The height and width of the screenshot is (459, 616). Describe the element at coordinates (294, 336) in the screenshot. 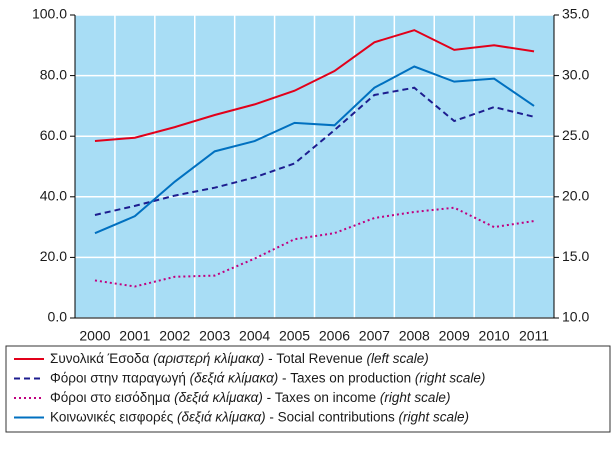

I see `x-tick-label: 2005` at that location.